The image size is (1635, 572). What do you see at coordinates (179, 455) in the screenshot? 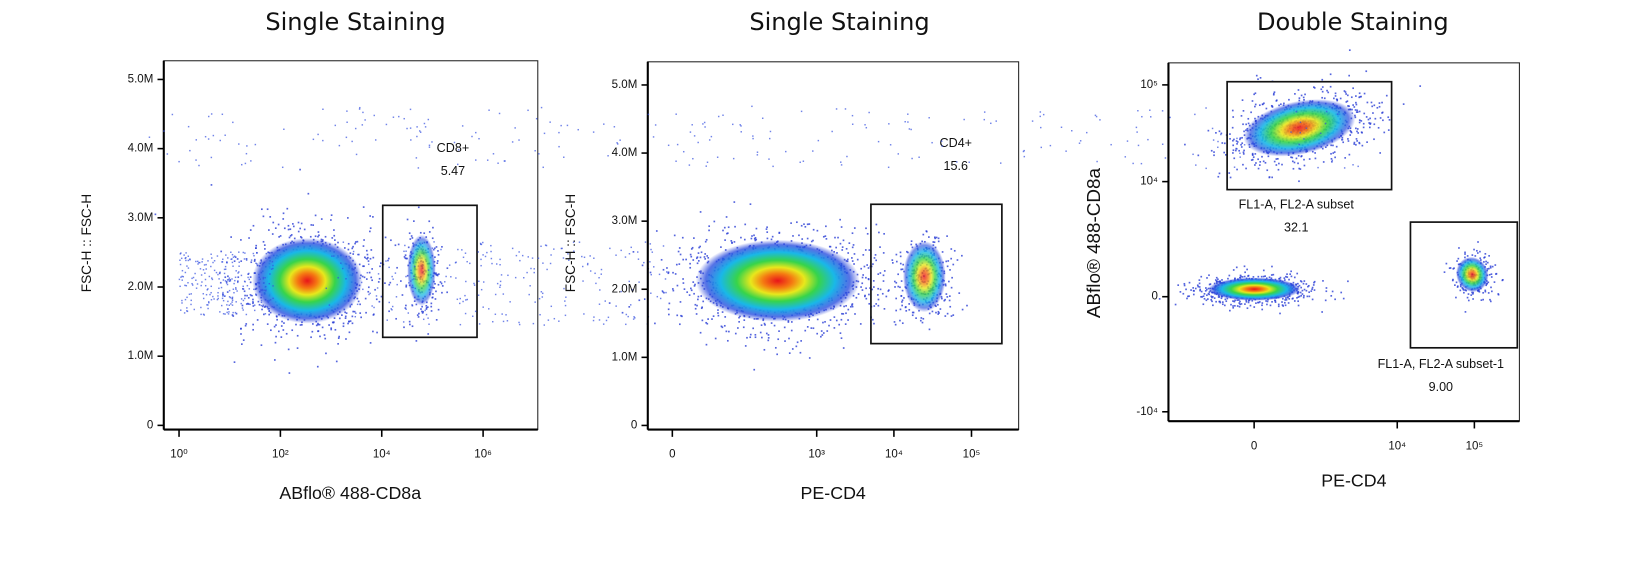
I see `x-tick-label: 10⁰` at bounding box center [179, 455].